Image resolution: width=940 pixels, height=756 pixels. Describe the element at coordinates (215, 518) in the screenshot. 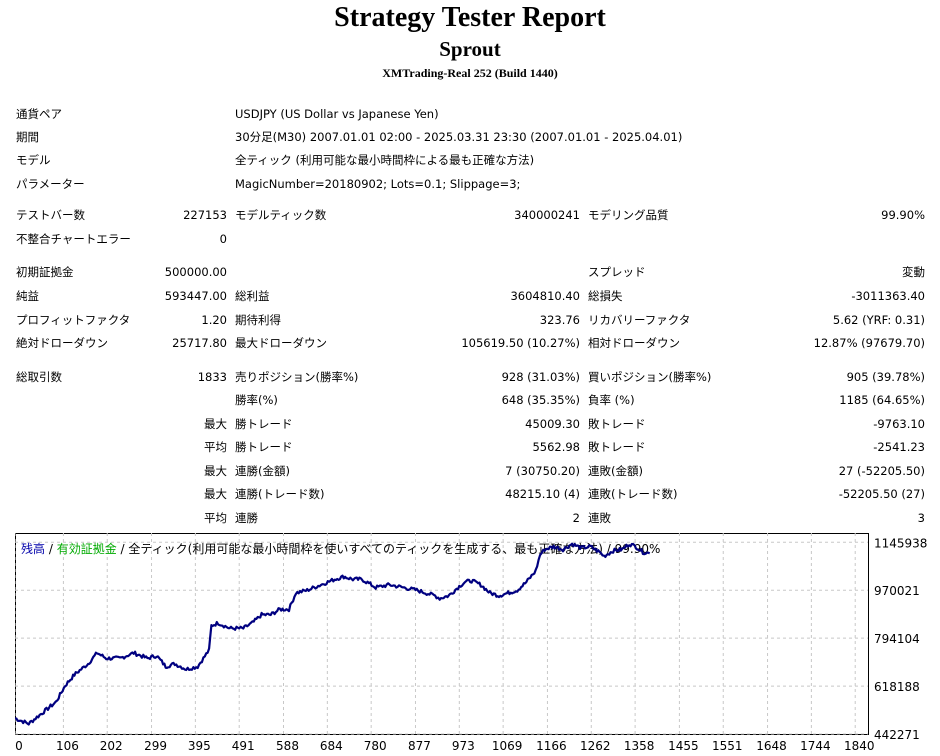

I see `average-label-2: 平均` at that location.